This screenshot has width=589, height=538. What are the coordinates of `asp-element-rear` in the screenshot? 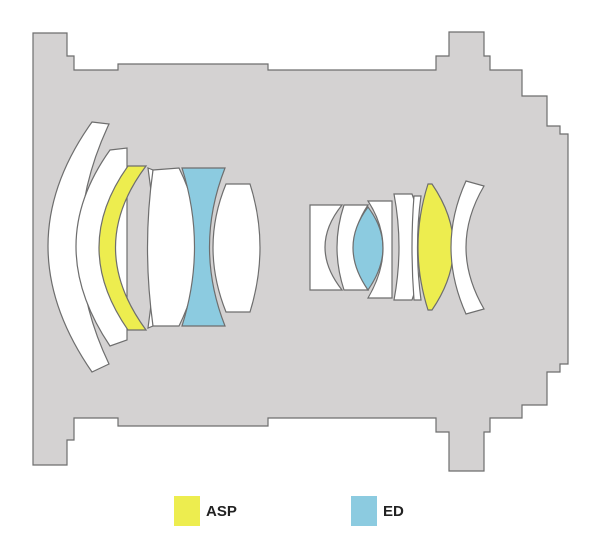 It's located at (436, 247).